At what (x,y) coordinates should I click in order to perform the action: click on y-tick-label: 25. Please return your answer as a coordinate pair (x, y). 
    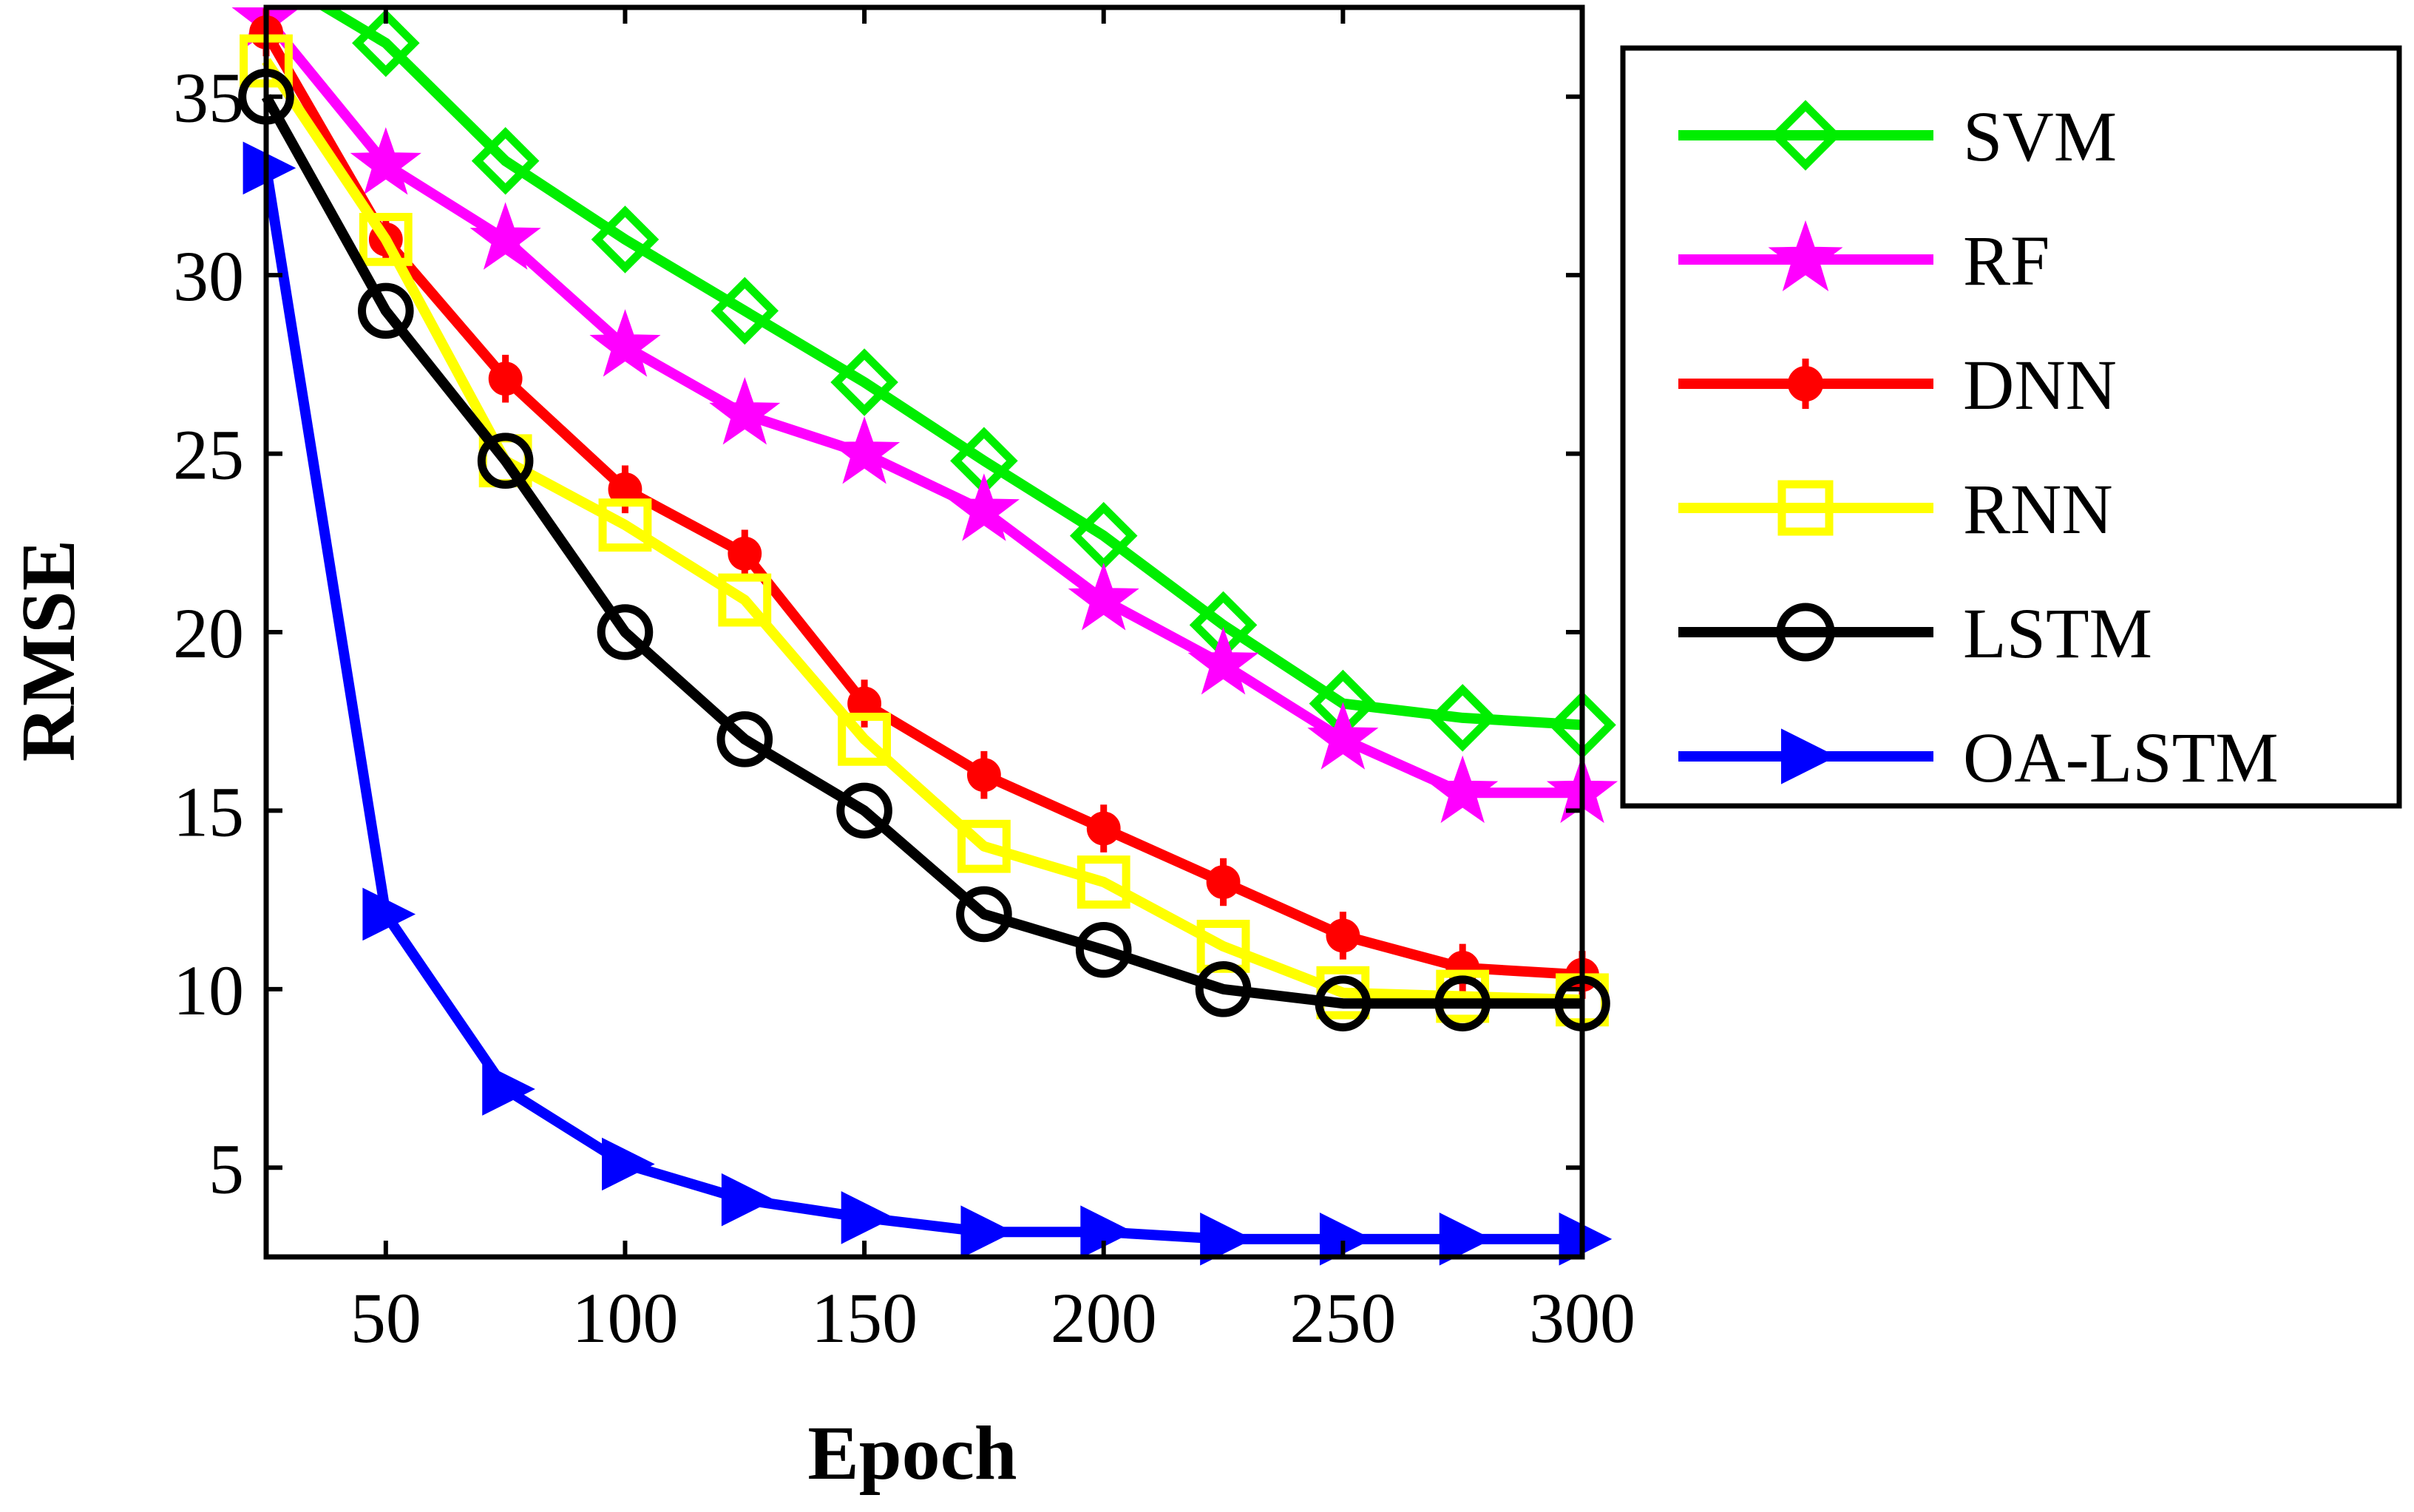
    Looking at the image, I should click on (208, 455).